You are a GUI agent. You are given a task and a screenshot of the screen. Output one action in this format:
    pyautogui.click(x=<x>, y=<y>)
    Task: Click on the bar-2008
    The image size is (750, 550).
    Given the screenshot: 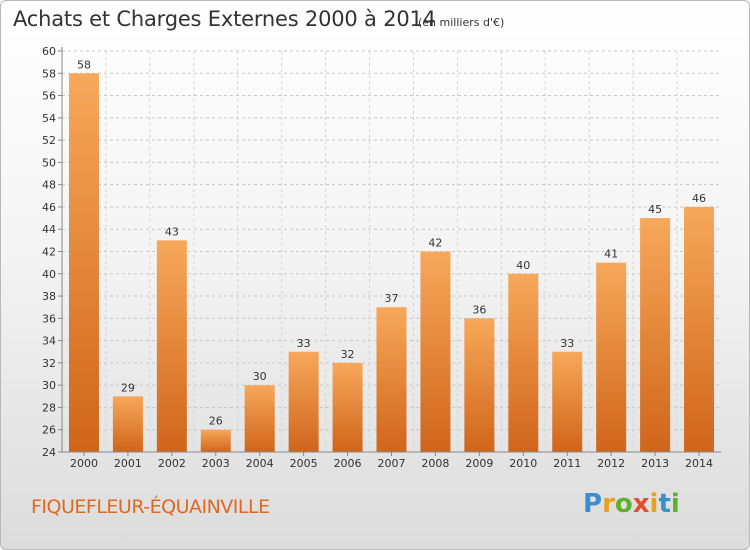 What is the action you would take?
    pyautogui.click(x=435, y=351)
    